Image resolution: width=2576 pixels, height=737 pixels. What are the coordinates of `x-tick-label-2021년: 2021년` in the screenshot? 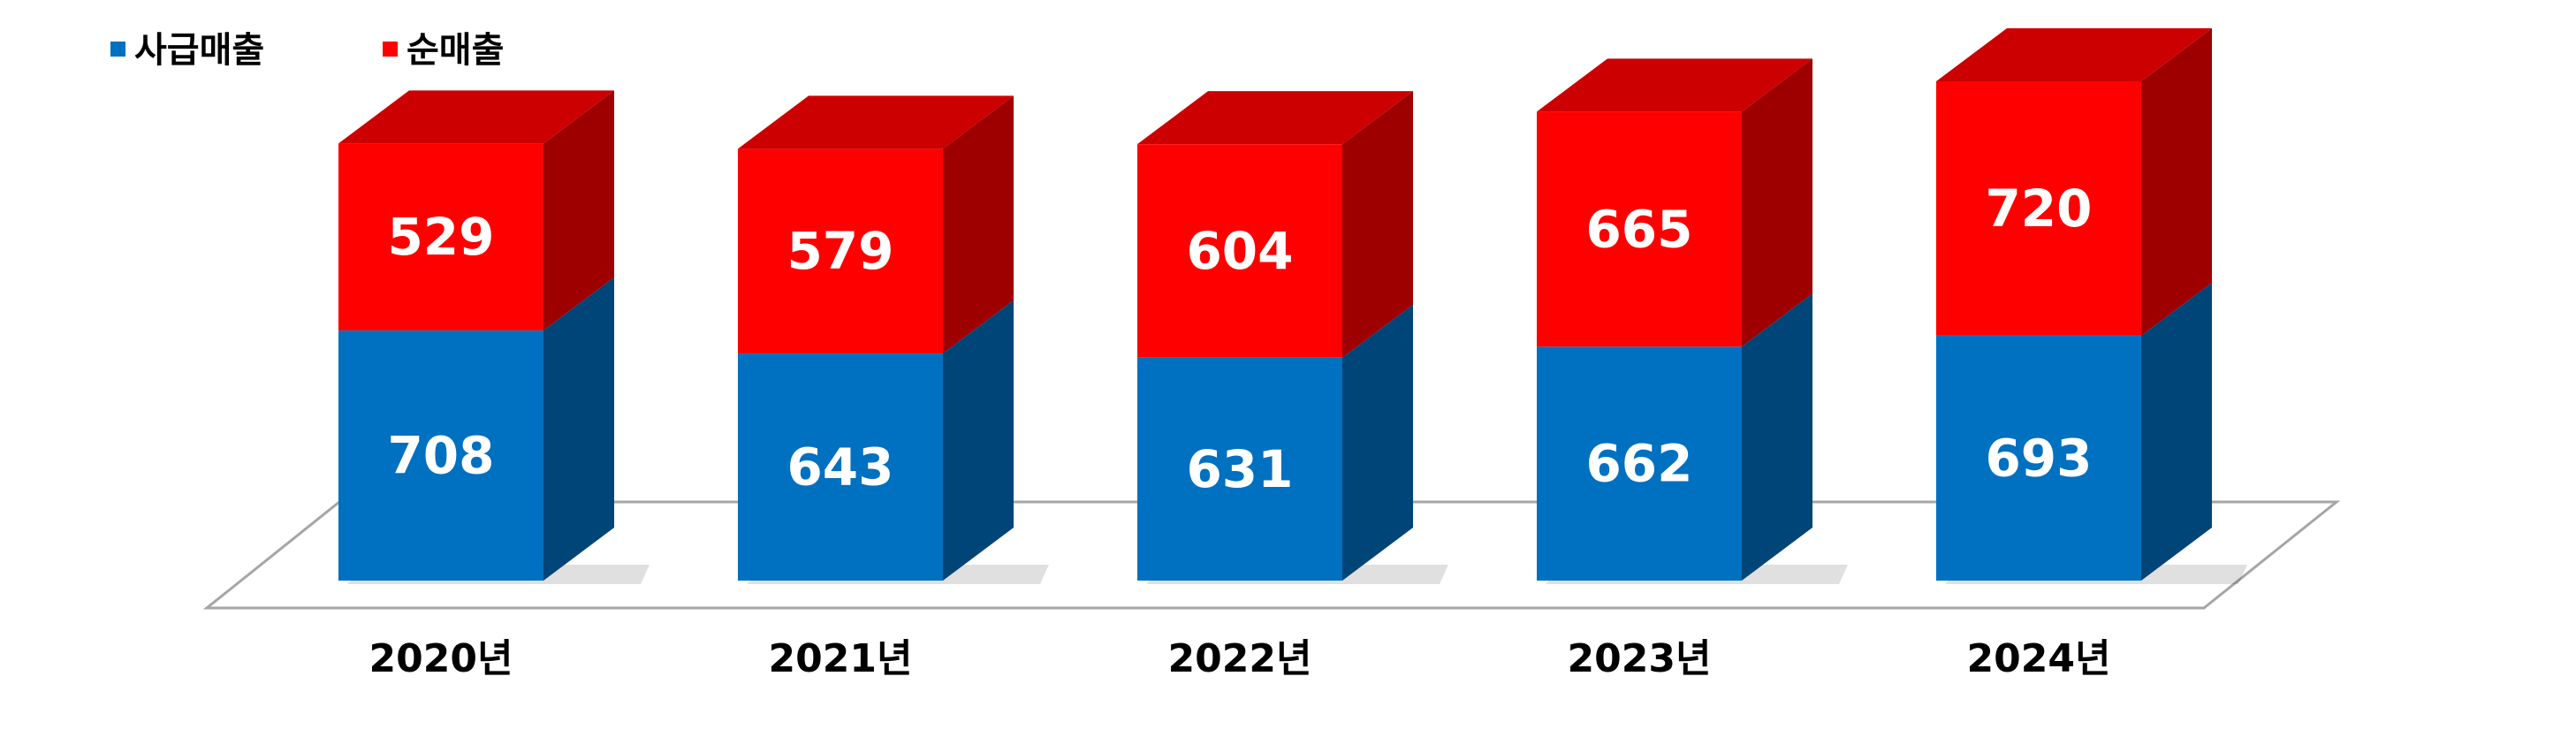 It's located at (841, 658).